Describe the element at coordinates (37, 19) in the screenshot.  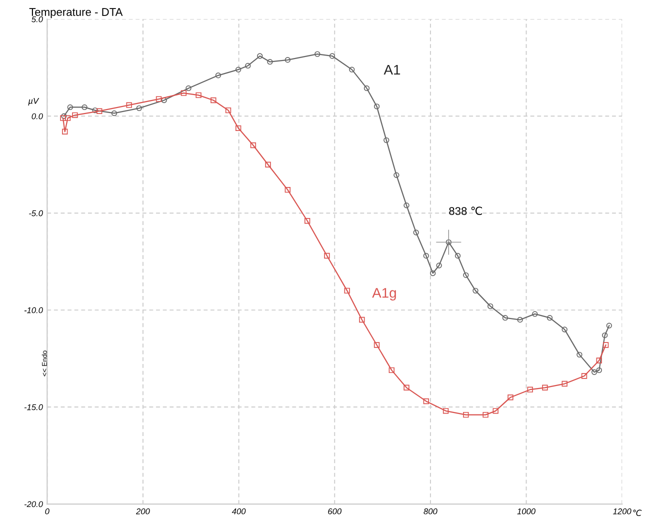
I see `y-tick-label: 5.0` at that location.